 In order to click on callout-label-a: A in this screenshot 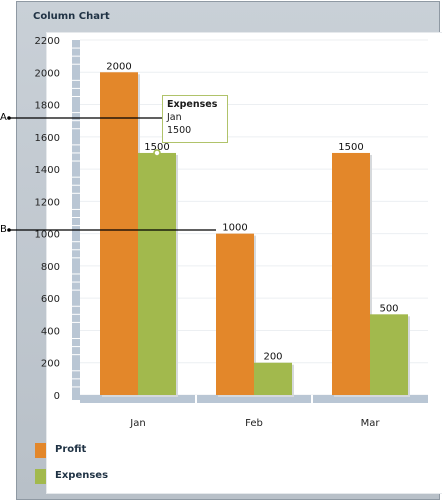, I will do `click(3, 117)`.